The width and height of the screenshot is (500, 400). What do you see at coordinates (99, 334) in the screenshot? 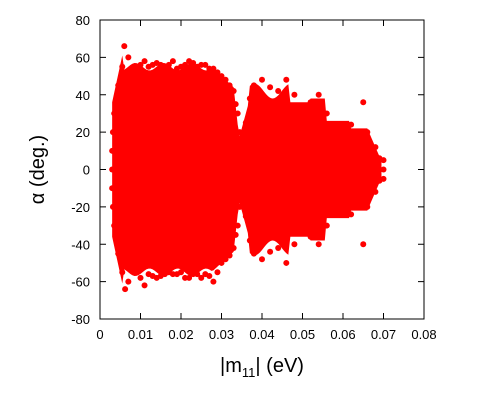
I see `x-tick-label: 0` at bounding box center [99, 334].